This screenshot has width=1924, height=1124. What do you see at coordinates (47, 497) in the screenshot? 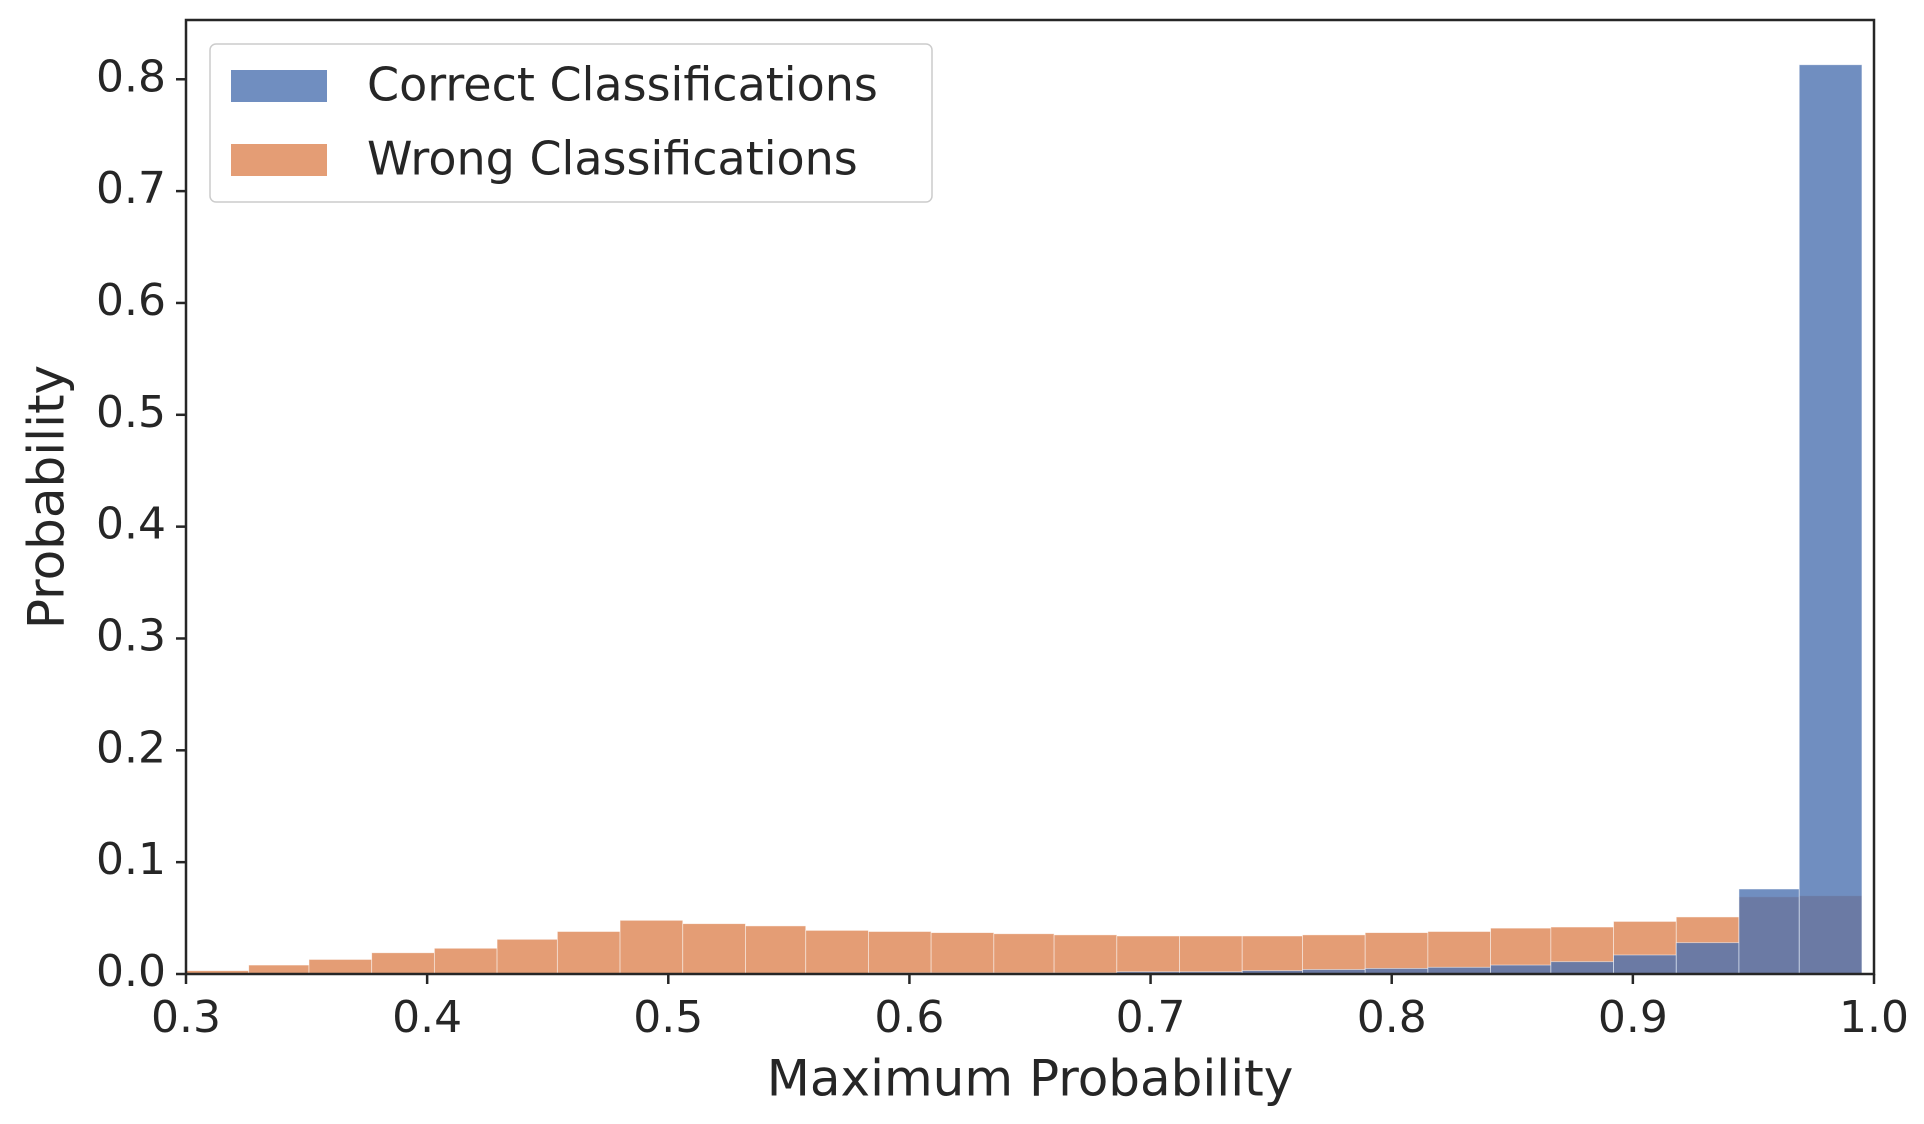
I see `y-axis-label: Probability` at bounding box center [47, 497].